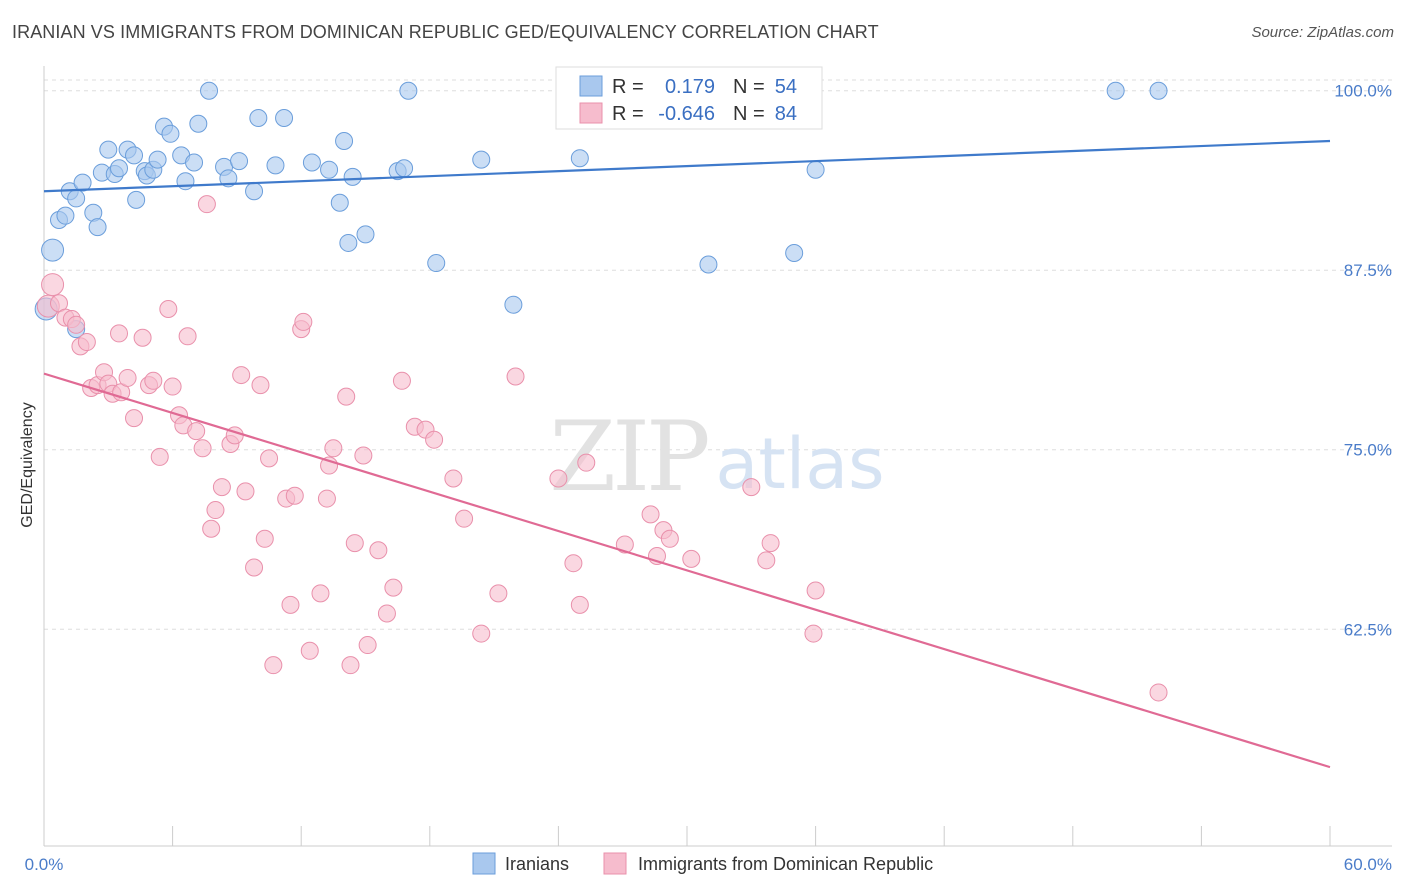 This screenshot has height=892, width=1406. I want to click on x-tick-labels: 0.0% 60.0%, so click(708, 864).